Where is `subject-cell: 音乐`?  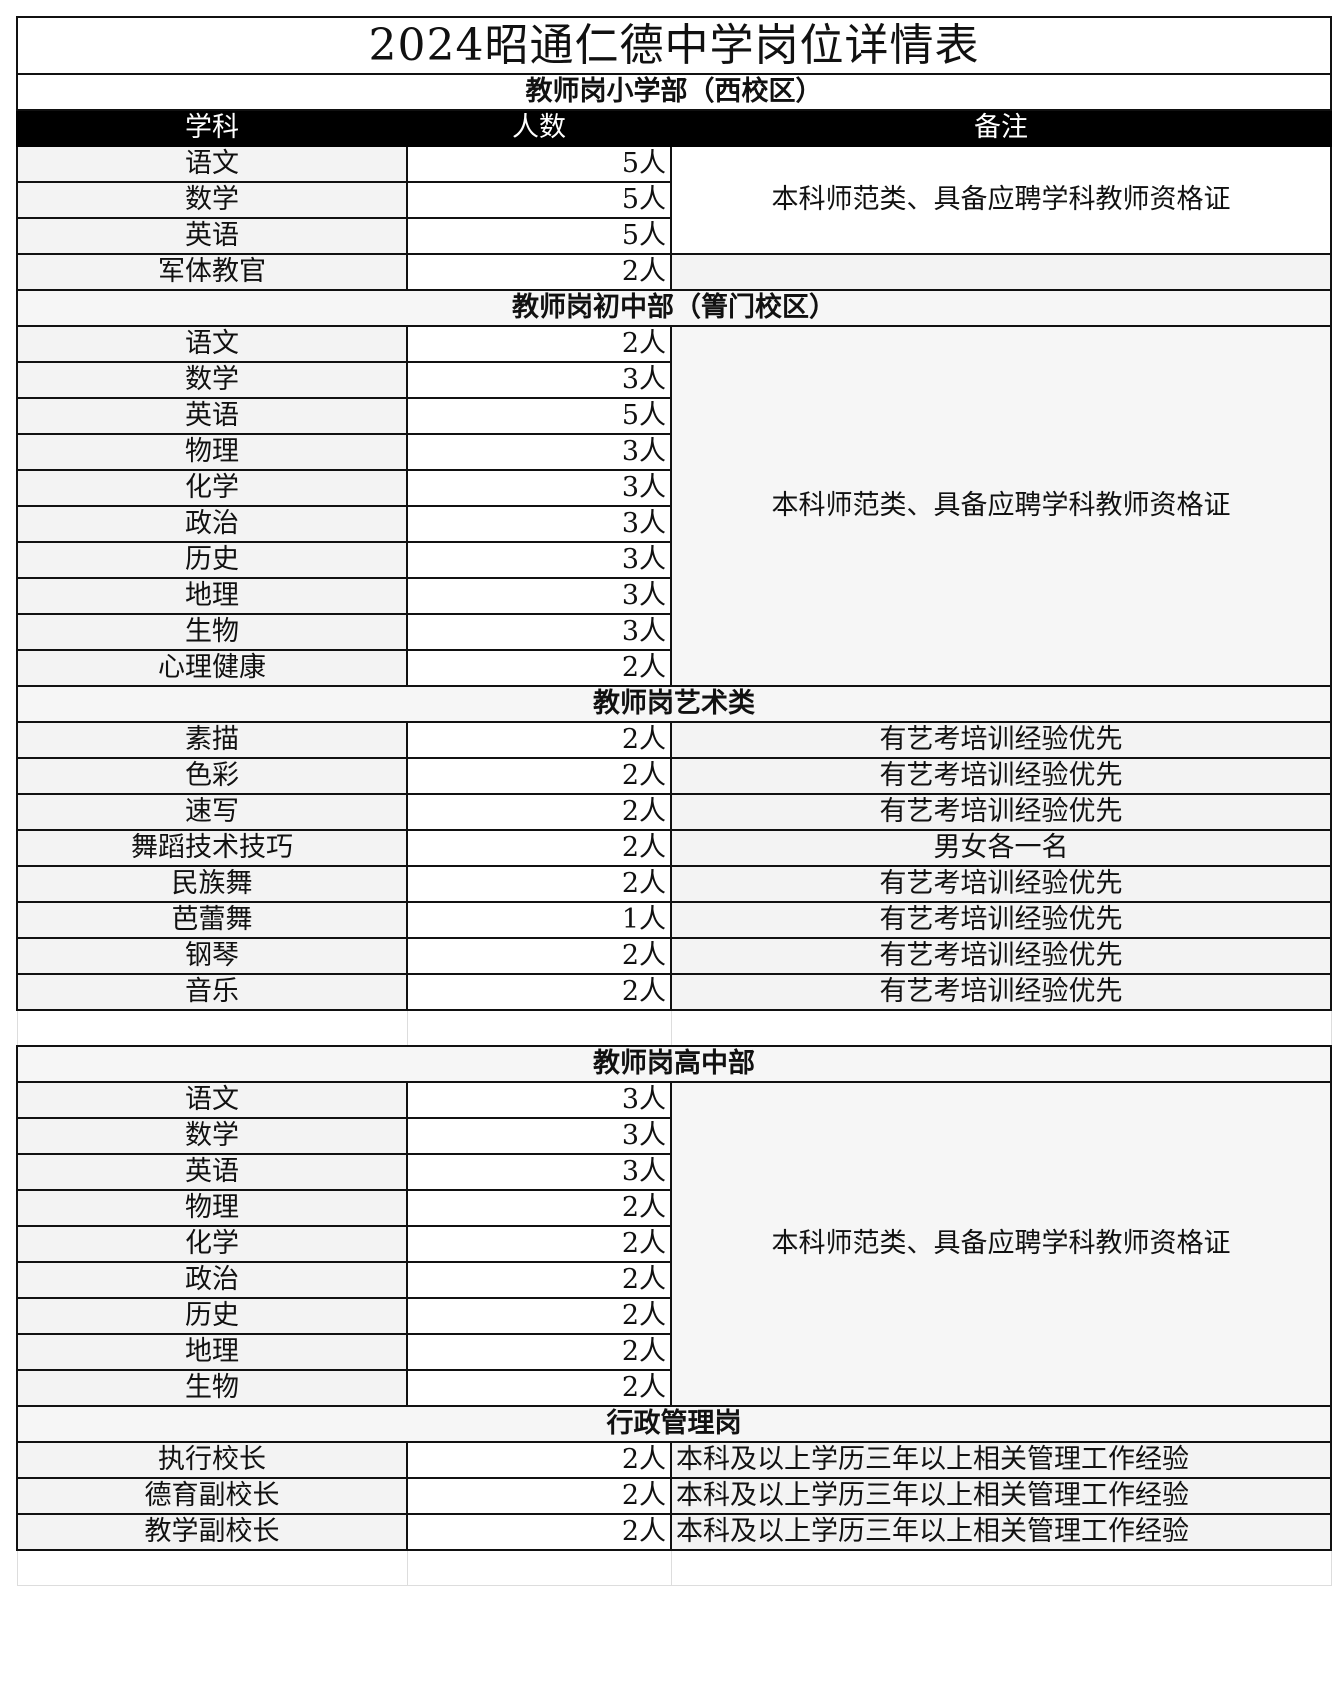 subject-cell: 音乐 is located at coordinates (212, 992).